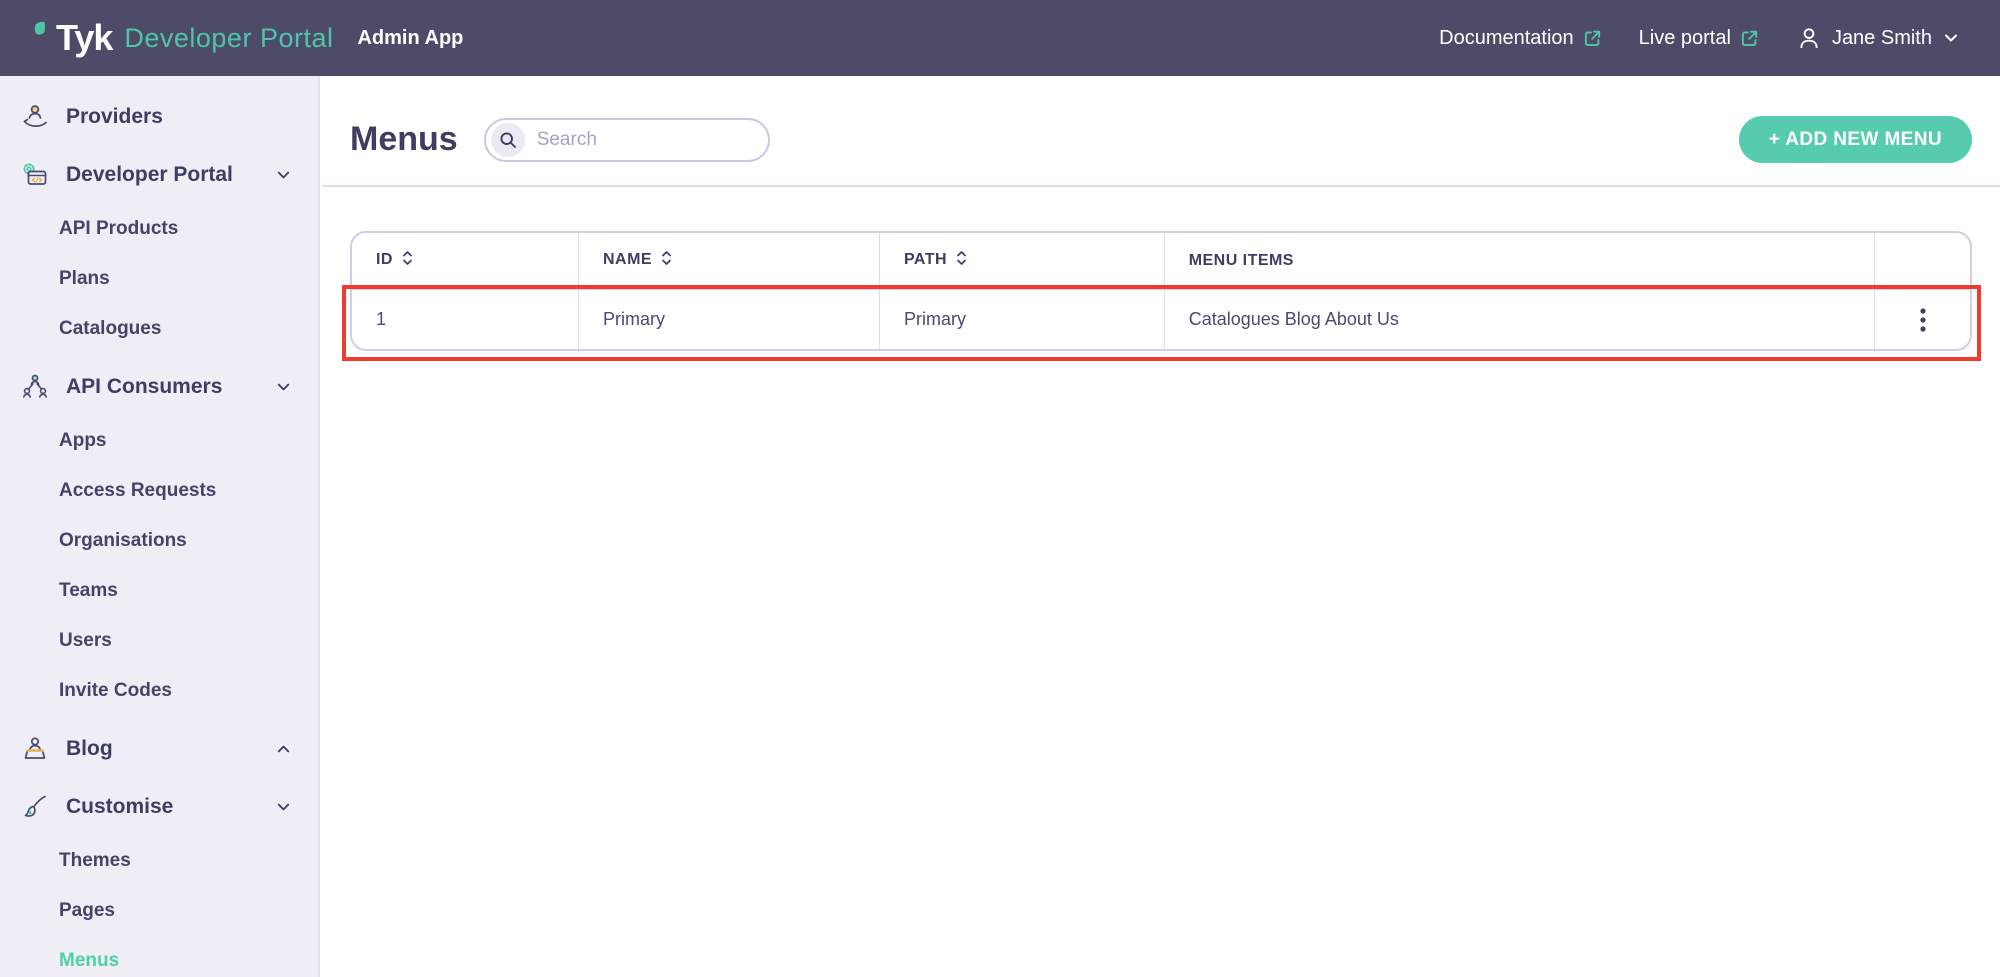 This screenshot has width=2000, height=977. I want to click on sidebar-item-developer-portal: Developer Portal, so click(159, 175).